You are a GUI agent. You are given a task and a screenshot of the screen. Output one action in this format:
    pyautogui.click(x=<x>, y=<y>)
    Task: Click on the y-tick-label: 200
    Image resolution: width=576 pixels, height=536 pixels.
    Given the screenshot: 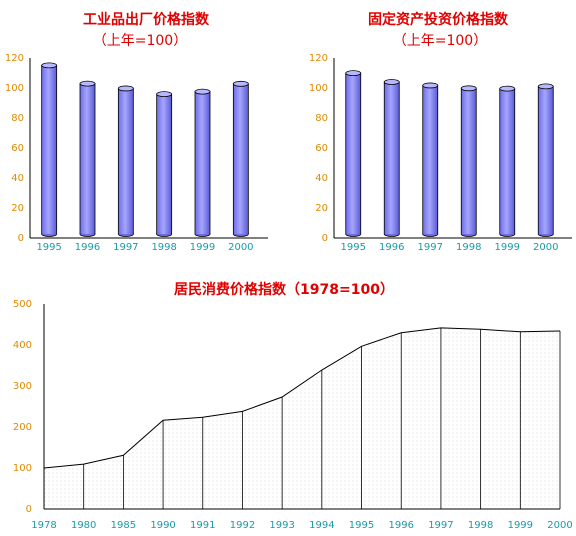 What is the action you would take?
    pyautogui.click(x=22, y=427)
    